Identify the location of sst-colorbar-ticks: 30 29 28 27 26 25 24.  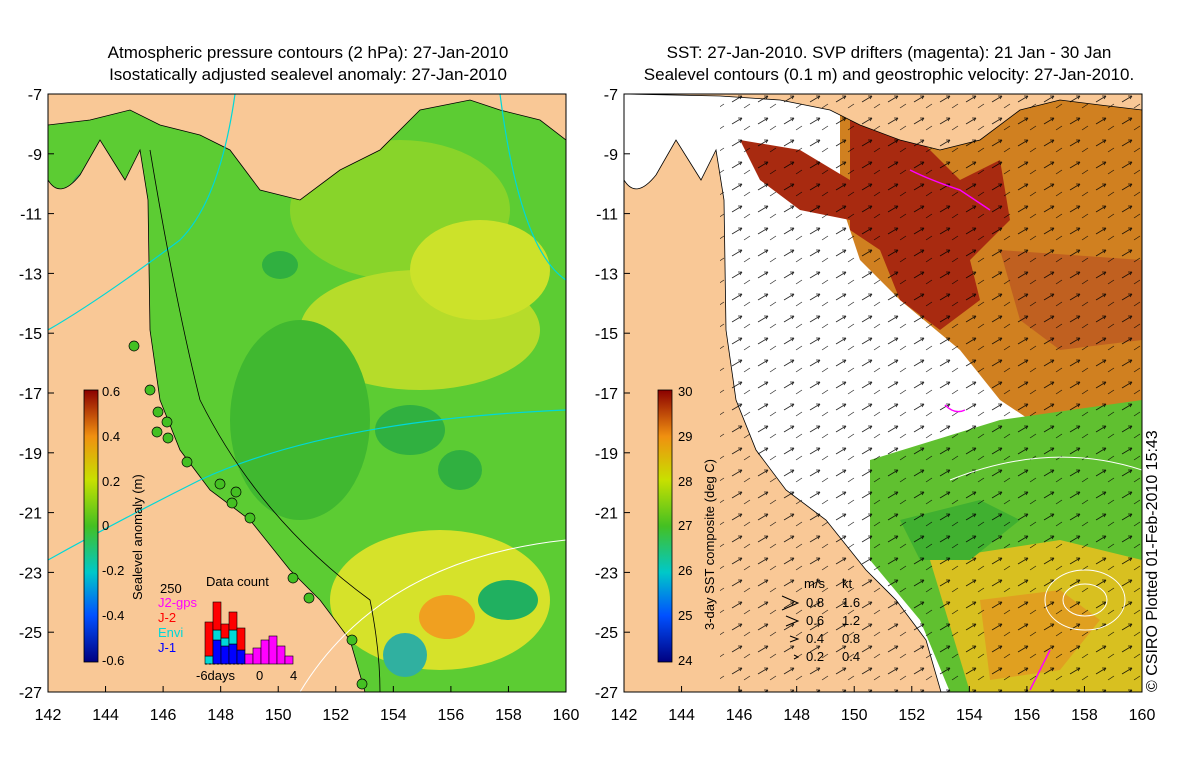
(685, 526).